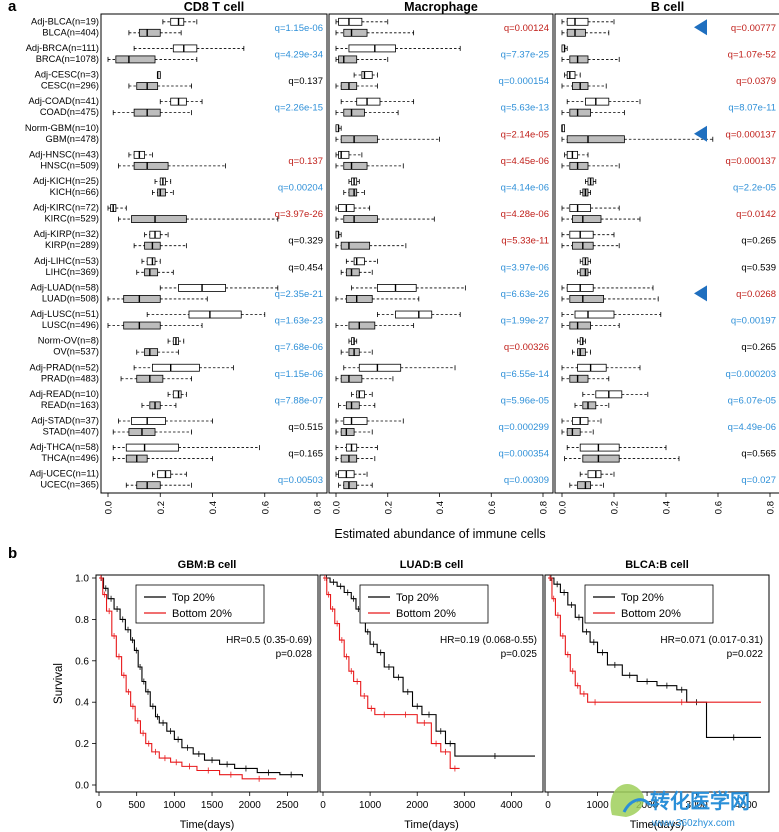 This screenshot has width=779, height=832. I want to click on q-value: q=2.14e-05, so click(525, 134).